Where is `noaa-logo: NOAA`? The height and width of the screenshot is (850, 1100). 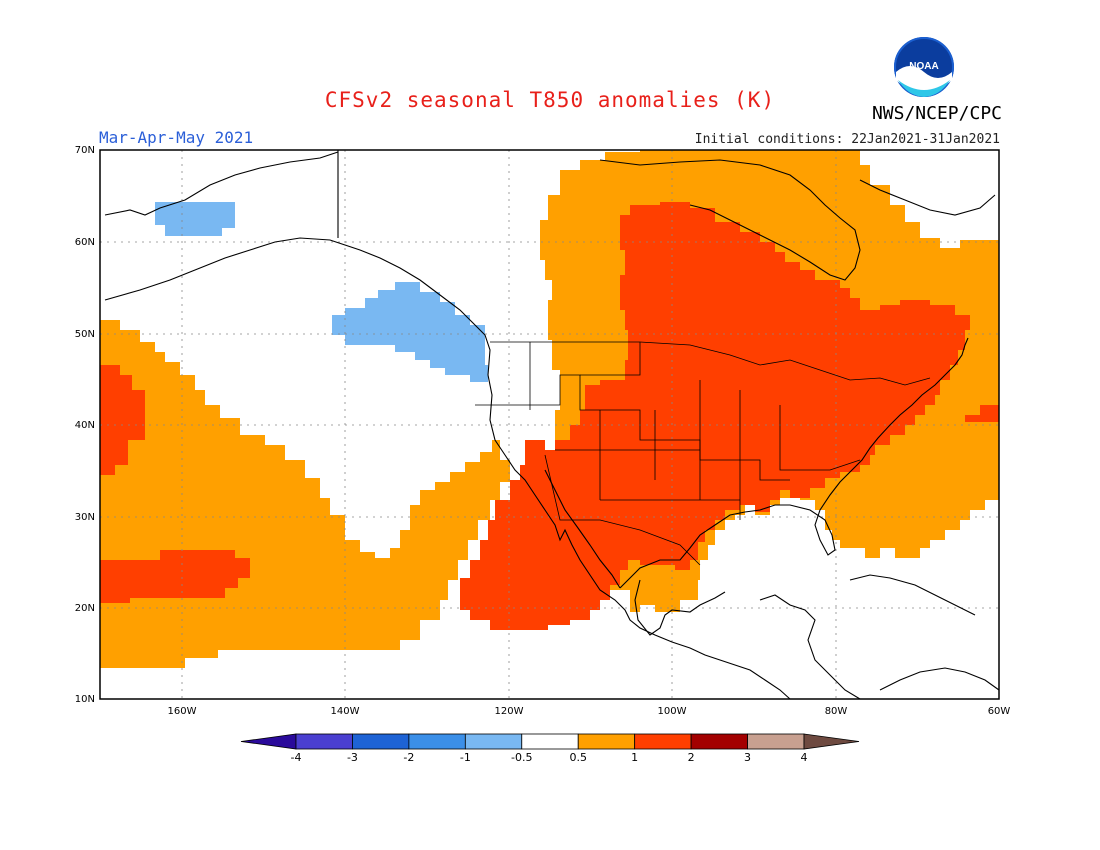
noaa-logo: NOAA is located at coordinates (924, 67).